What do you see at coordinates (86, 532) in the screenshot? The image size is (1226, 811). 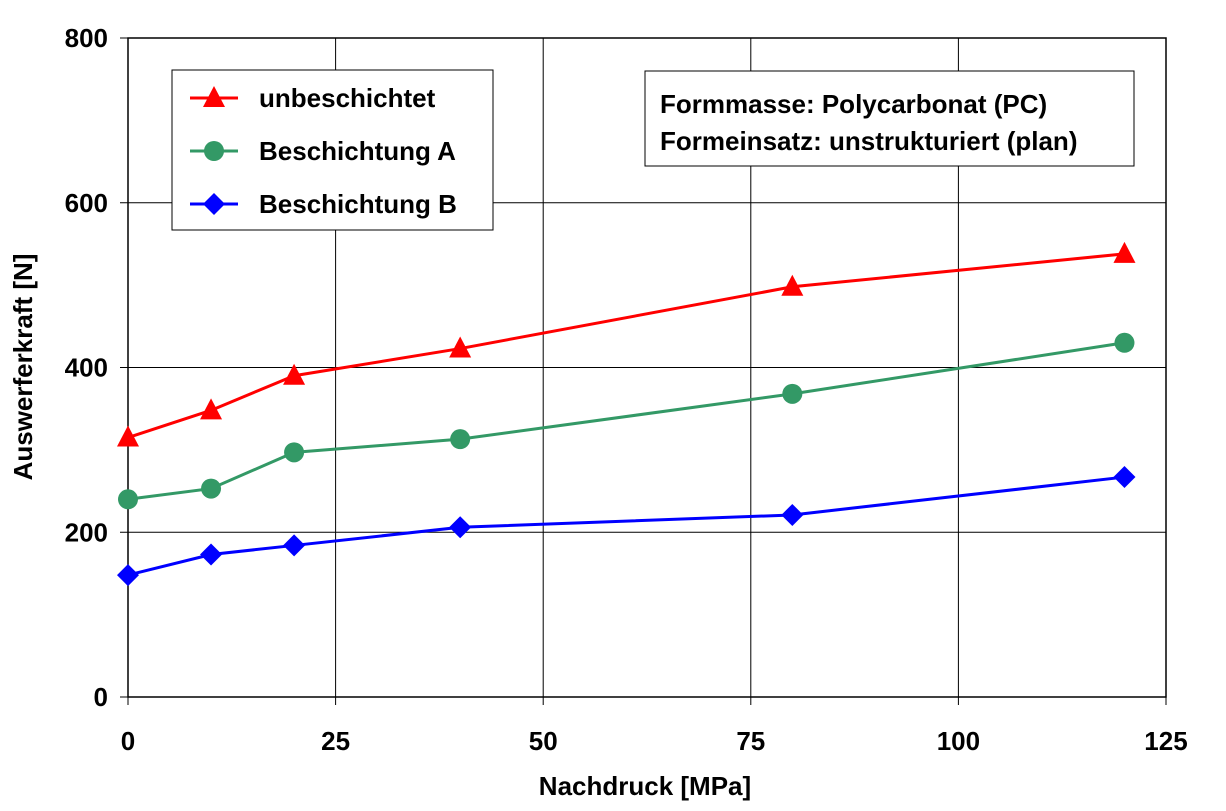 I see `y-tick-label: 200` at bounding box center [86, 532].